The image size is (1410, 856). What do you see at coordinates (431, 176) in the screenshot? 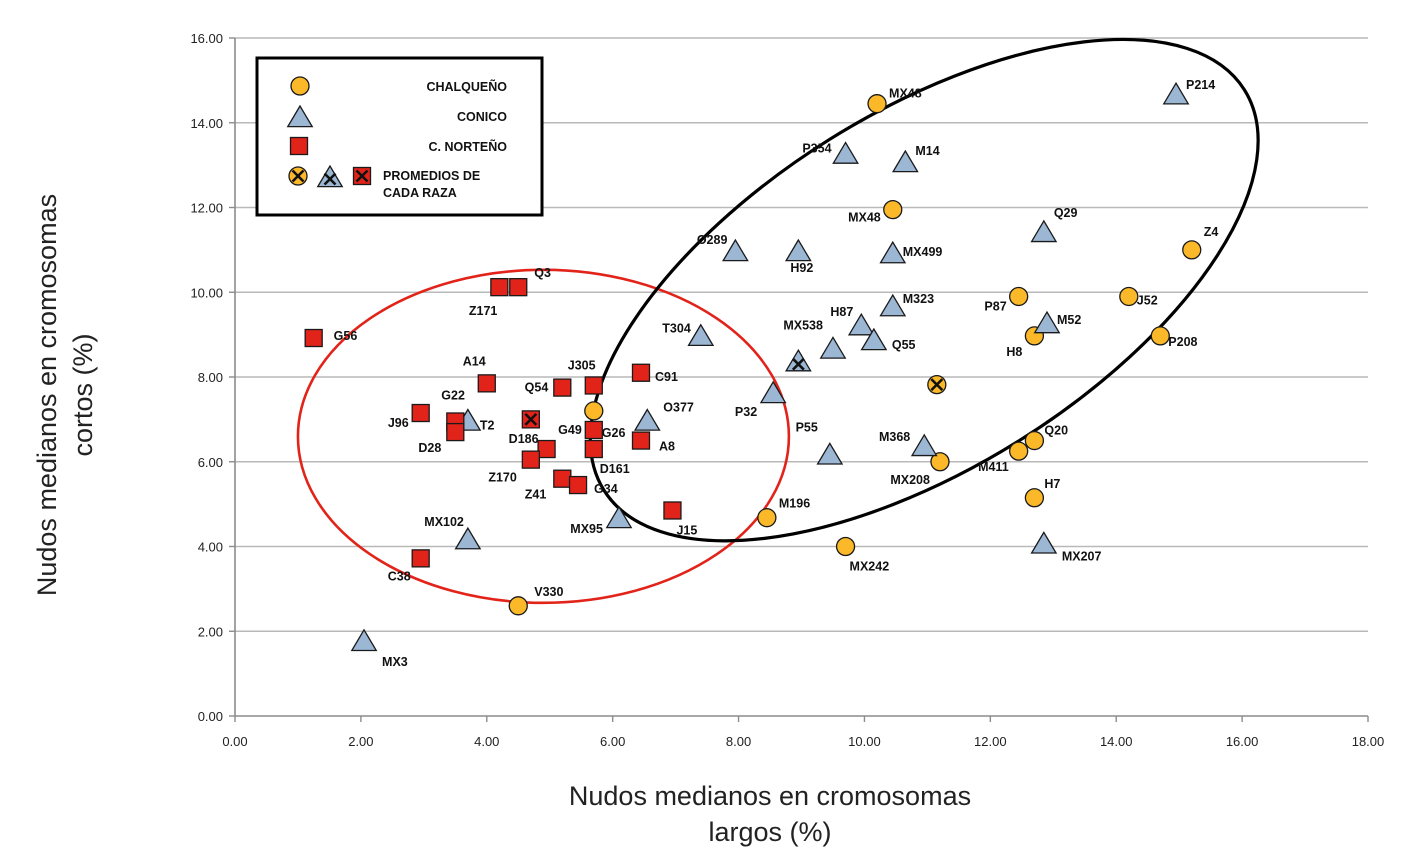
I see `legend-label: PROMEDIOS DE` at bounding box center [431, 176].